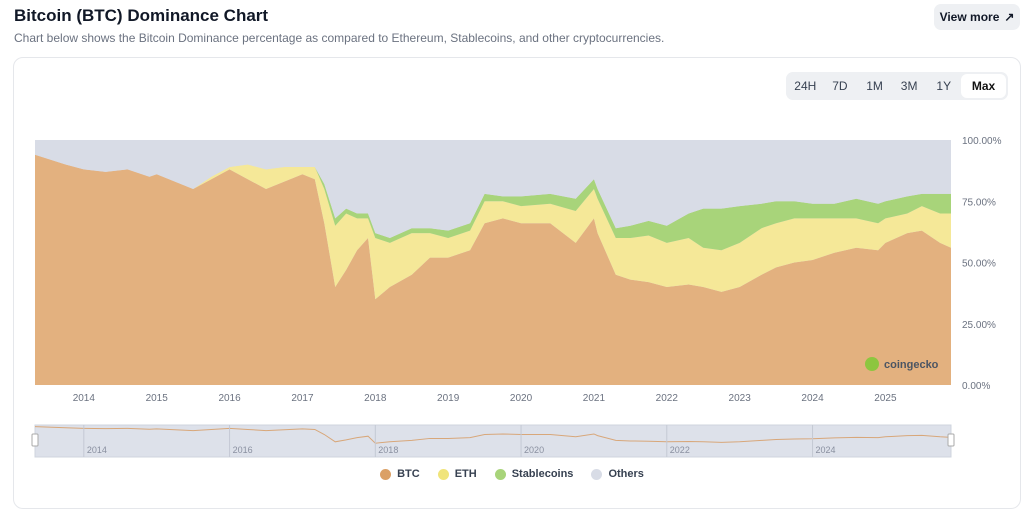  What do you see at coordinates (840, 86) in the screenshot?
I see `range-7d: 7D` at bounding box center [840, 86].